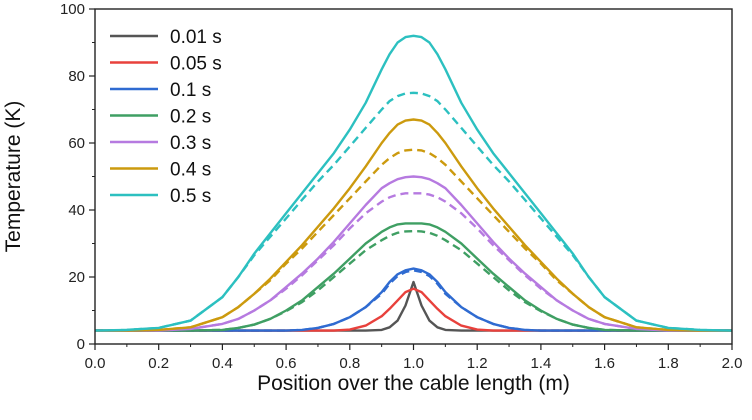  What do you see at coordinates (72, 9) in the screenshot?
I see `y-tick-label: 100` at bounding box center [72, 9].